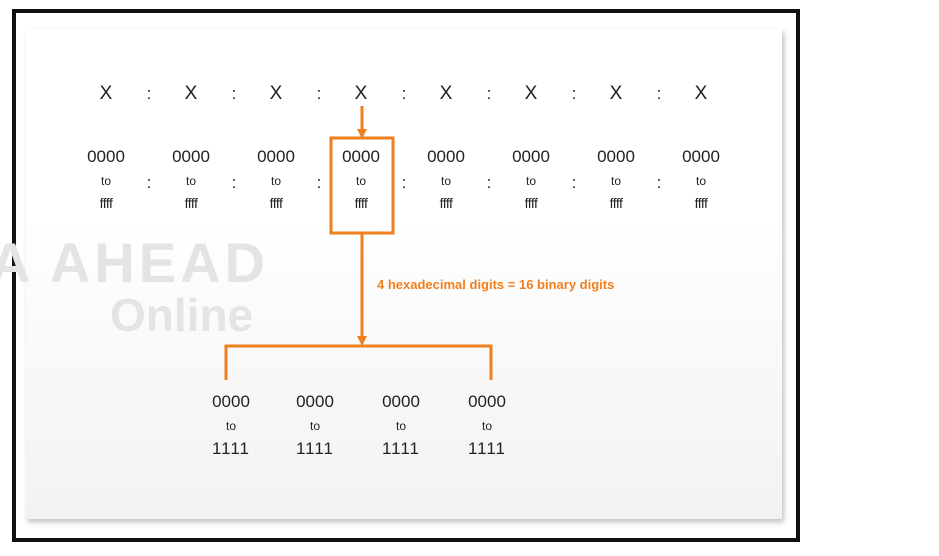 This screenshot has height=556, width=939. I want to click on hextet-range-1: 0000 to ffff, so click(106, 179).